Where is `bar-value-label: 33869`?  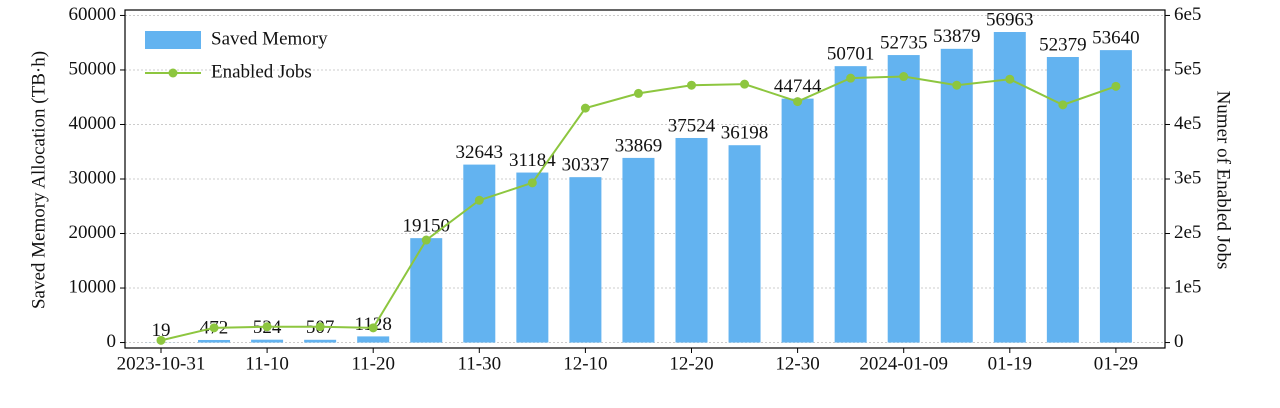
bar-value-label: 33869 is located at coordinates (639, 145).